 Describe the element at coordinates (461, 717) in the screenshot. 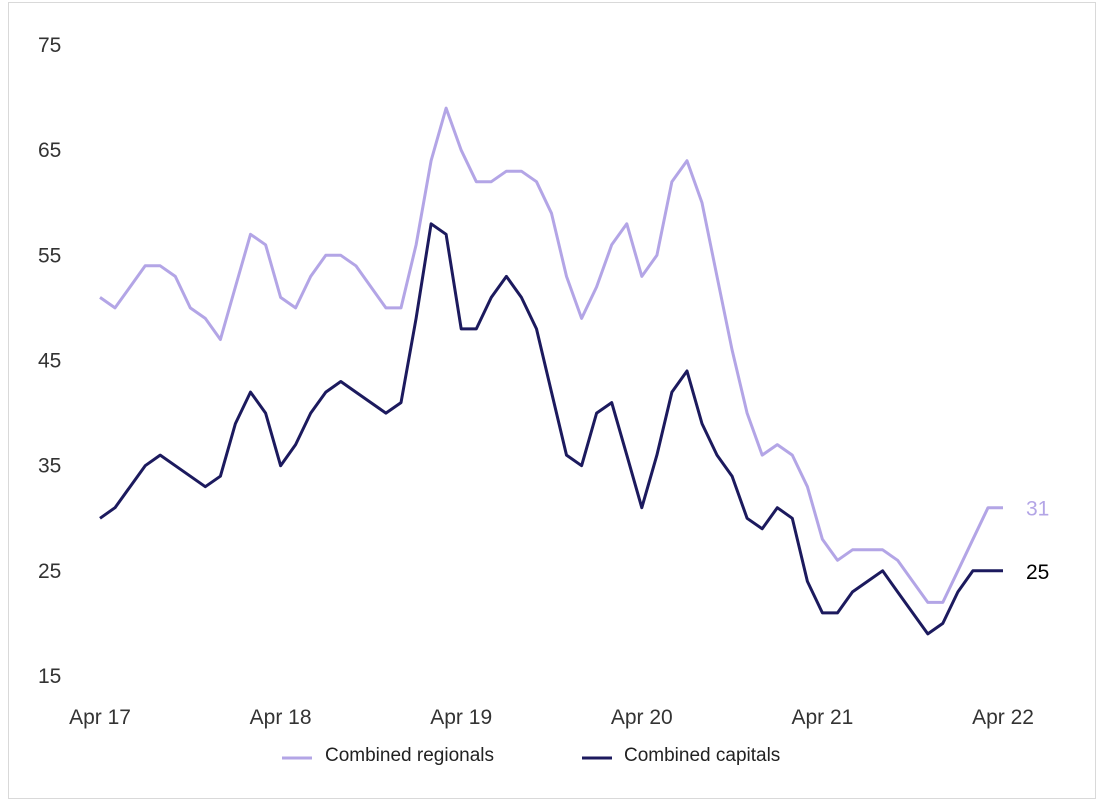

I see `x-tick-label: Apr 19` at that location.